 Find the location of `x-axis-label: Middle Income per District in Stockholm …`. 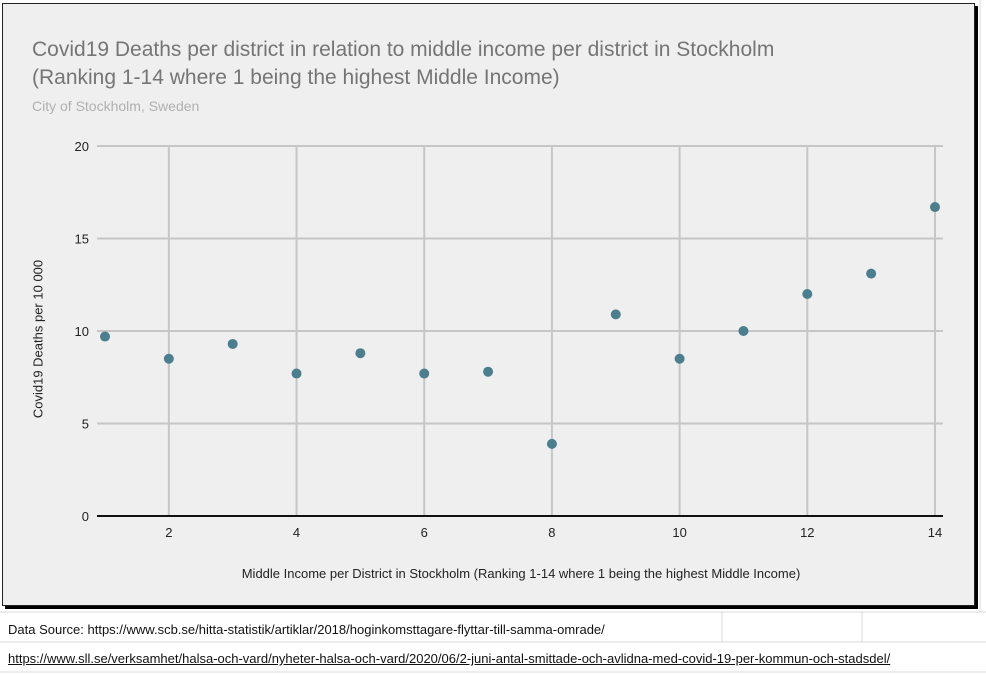

x-axis-label: Middle Income per District in Stockholm … is located at coordinates (521, 573).